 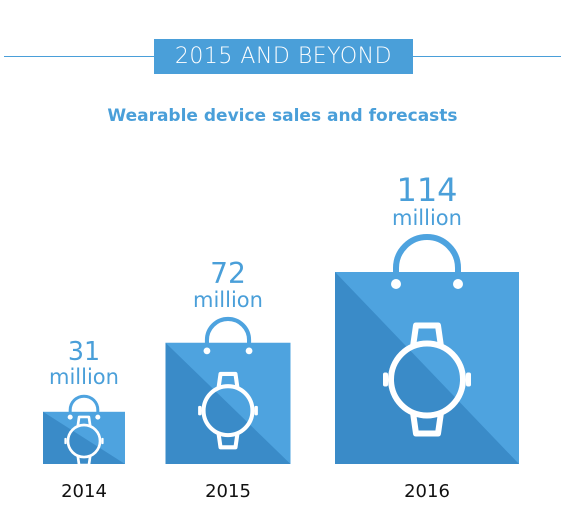 I want to click on category-label: 2015, so click(x=228, y=491).